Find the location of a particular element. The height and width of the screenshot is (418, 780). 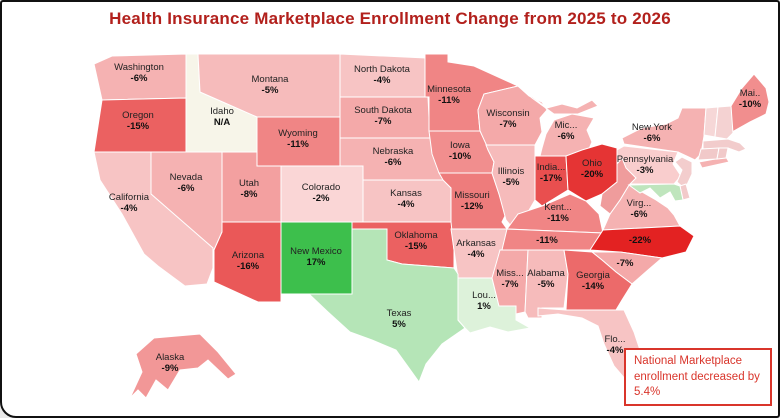

state-label-nd: North Dakota -4% is located at coordinates (382, 75).